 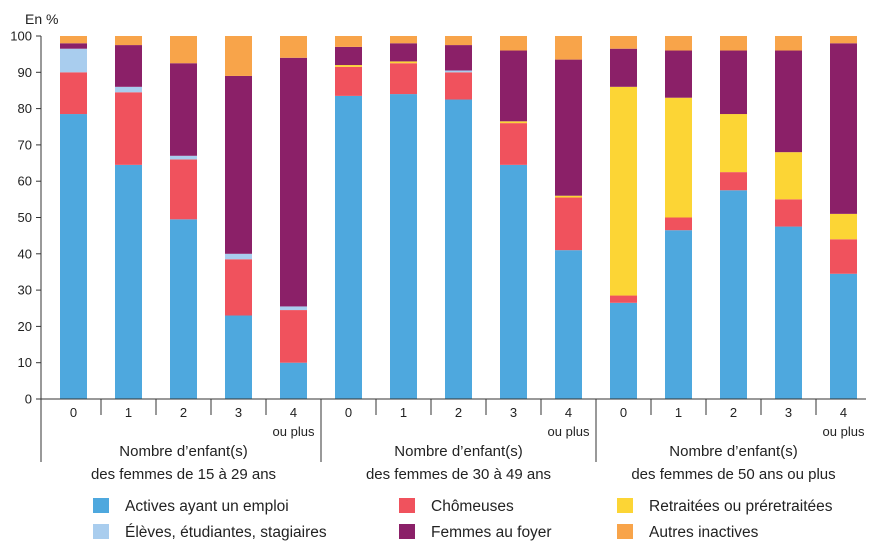 I want to click on legend-label: Autres inactives, so click(x=704, y=532).